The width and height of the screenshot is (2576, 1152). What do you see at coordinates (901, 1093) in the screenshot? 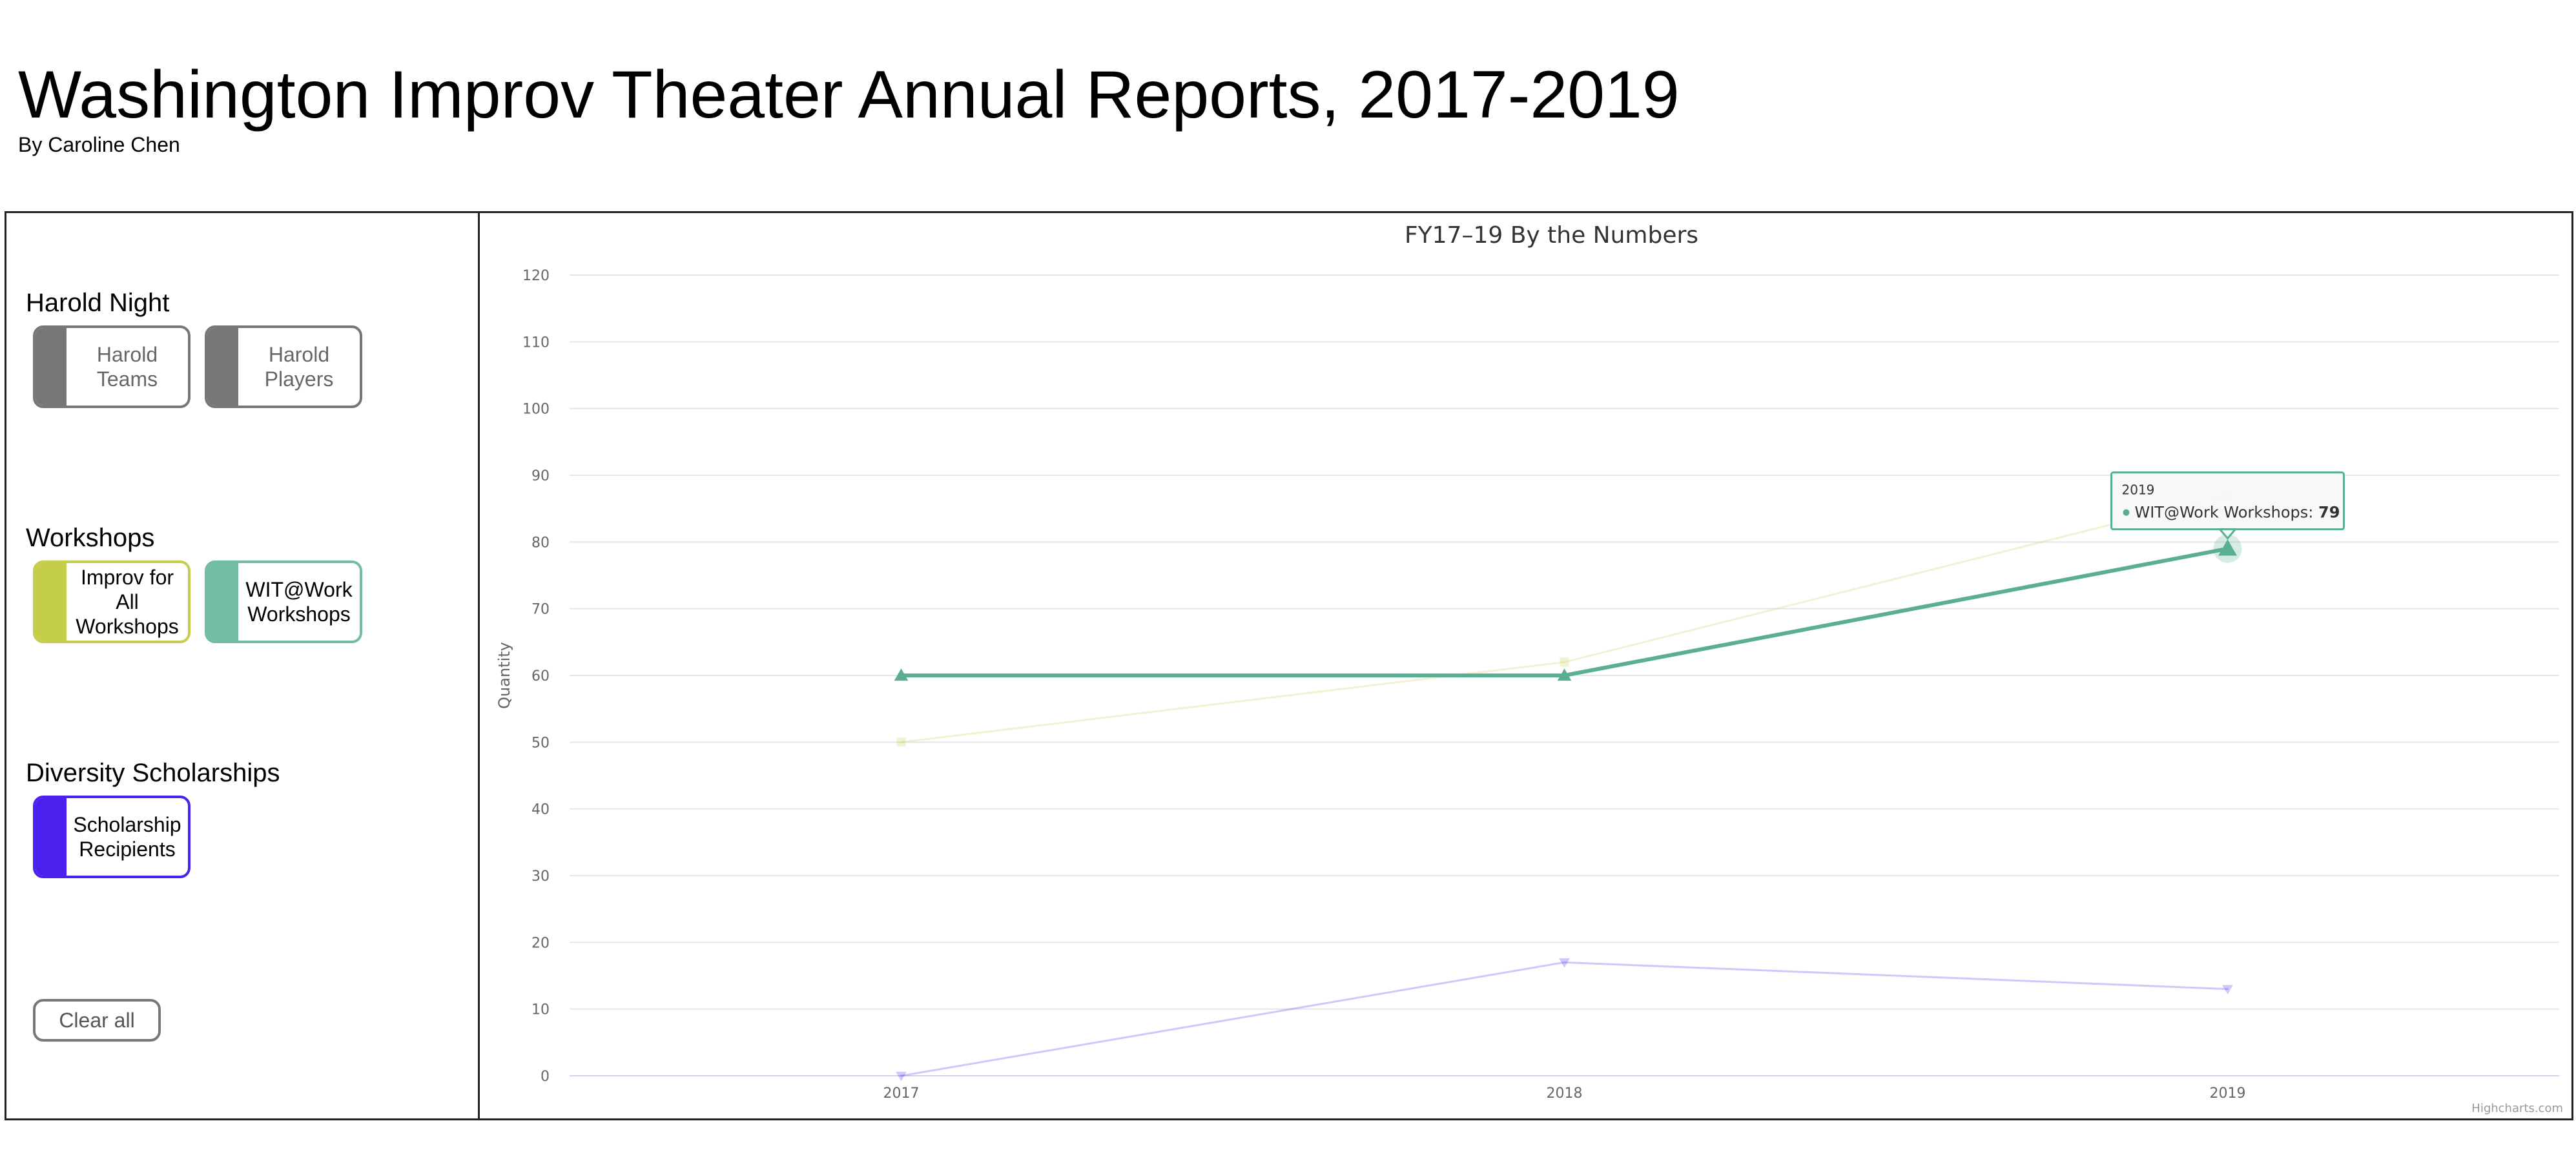
I see `x-tick-label: 2017` at bounding box center [901, 1093].